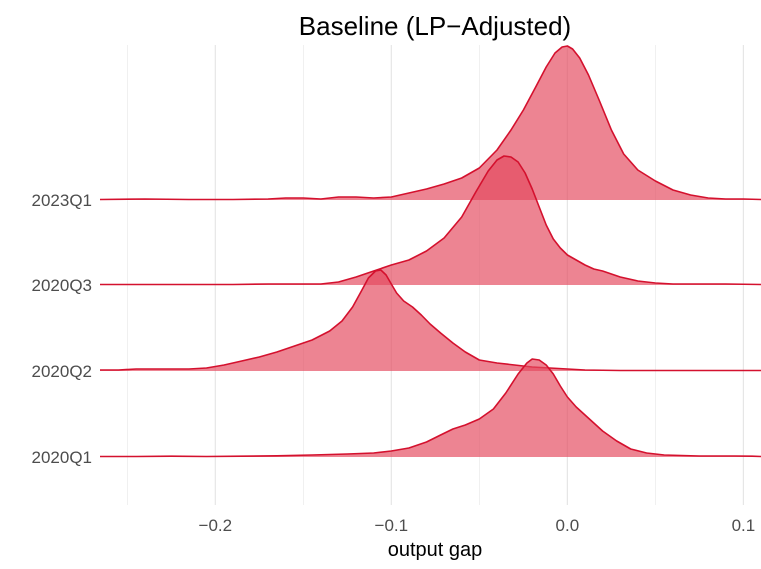 This screenshot has height=569, width=761. Describe the element at coordinates (435, 550) in the screenshot. I see `x-axis-title: output gap` at that location.